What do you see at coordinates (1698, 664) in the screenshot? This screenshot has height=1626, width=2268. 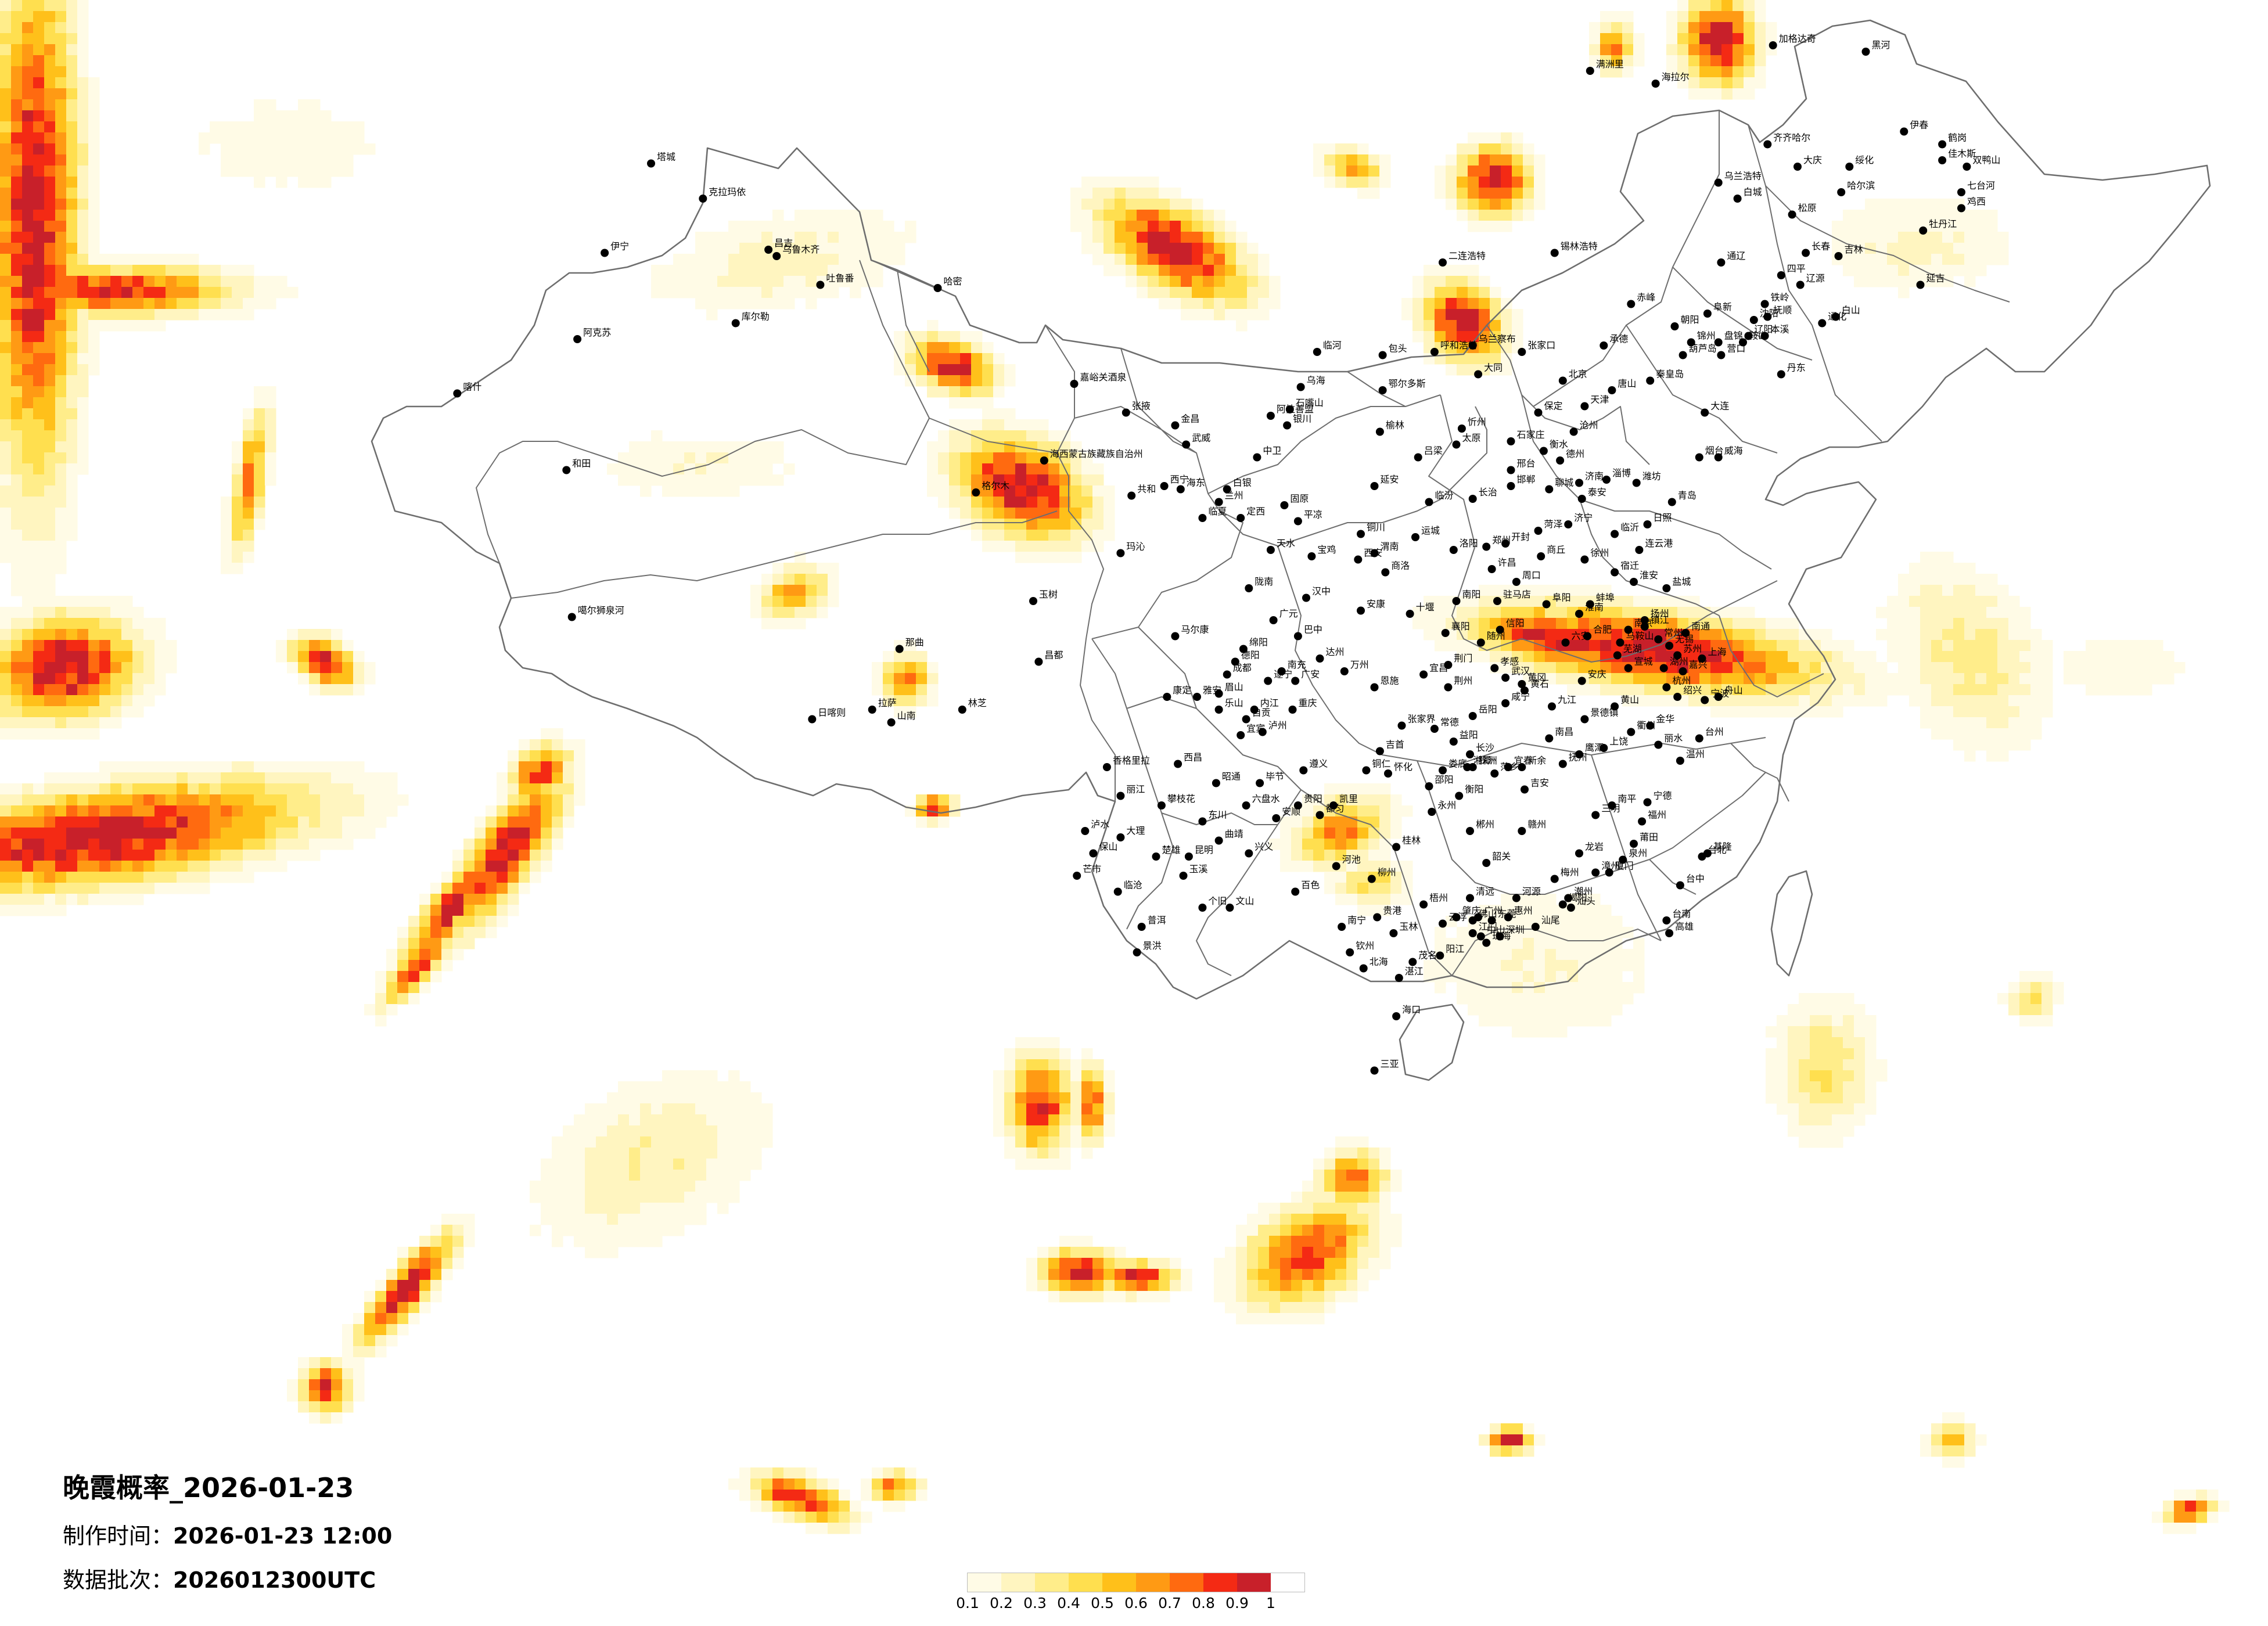 I see `city-label: 嘉兴` at bounding box center [1698, 664].